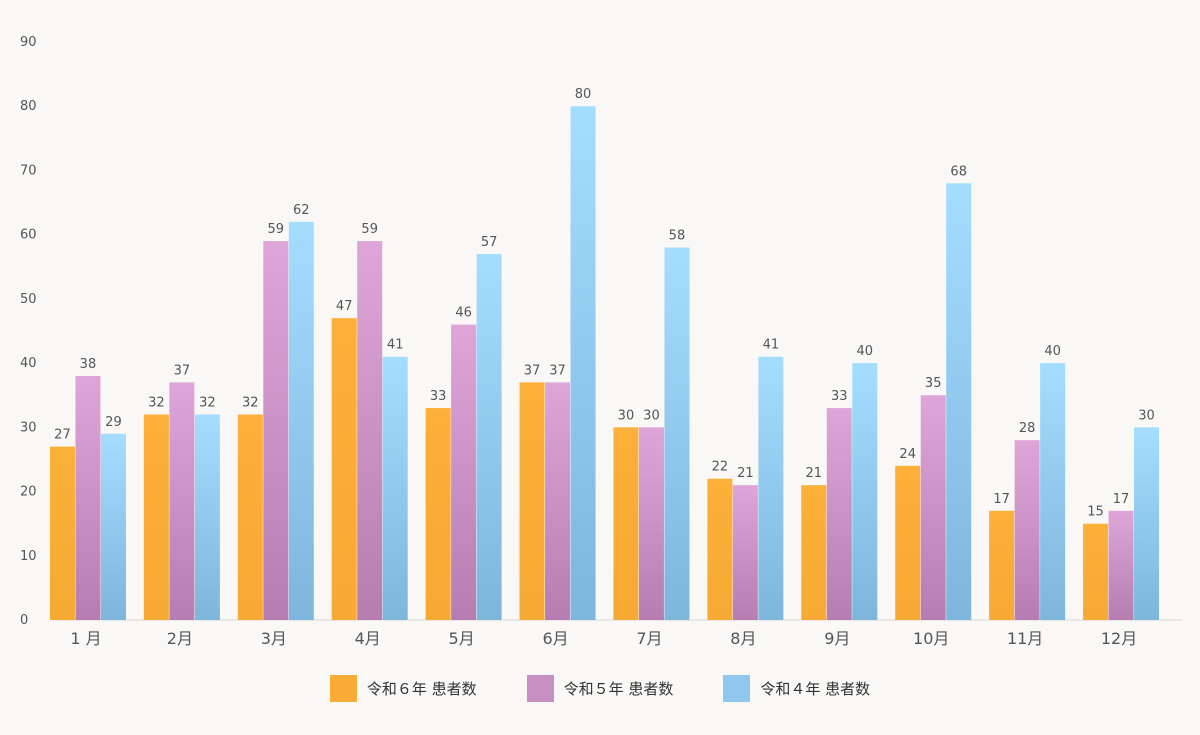 The height and width of the screenshot is (735, 1200). Describe the element at coordinates (649, 638) in the screenshot. I see `x-tick-label: 7月` at that location.